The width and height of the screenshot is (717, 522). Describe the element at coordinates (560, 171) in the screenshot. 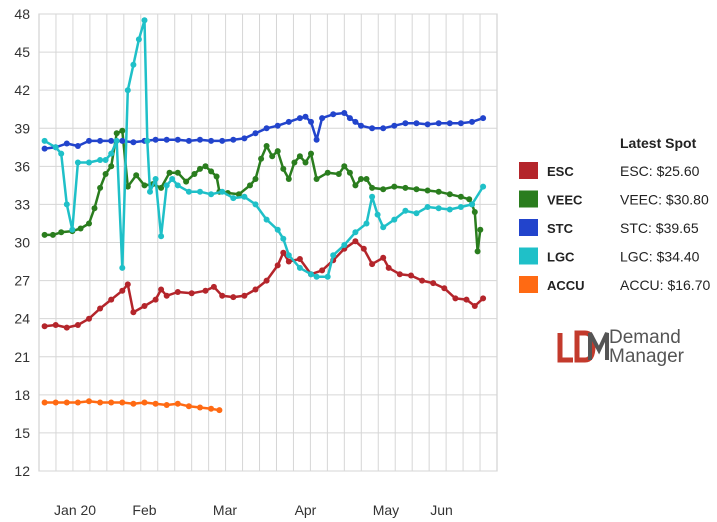

I see `legend-series-name: ESC` at that location.